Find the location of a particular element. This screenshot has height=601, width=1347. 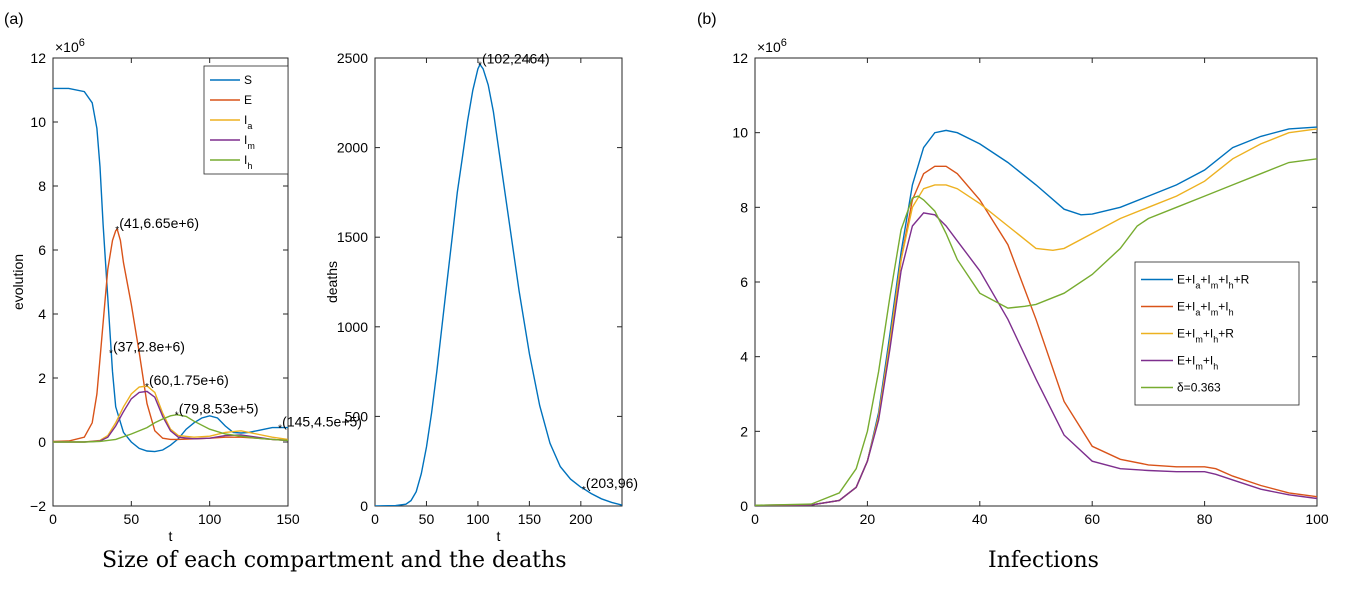

x-tick-label: 20 is located at coordinates (868, 519).